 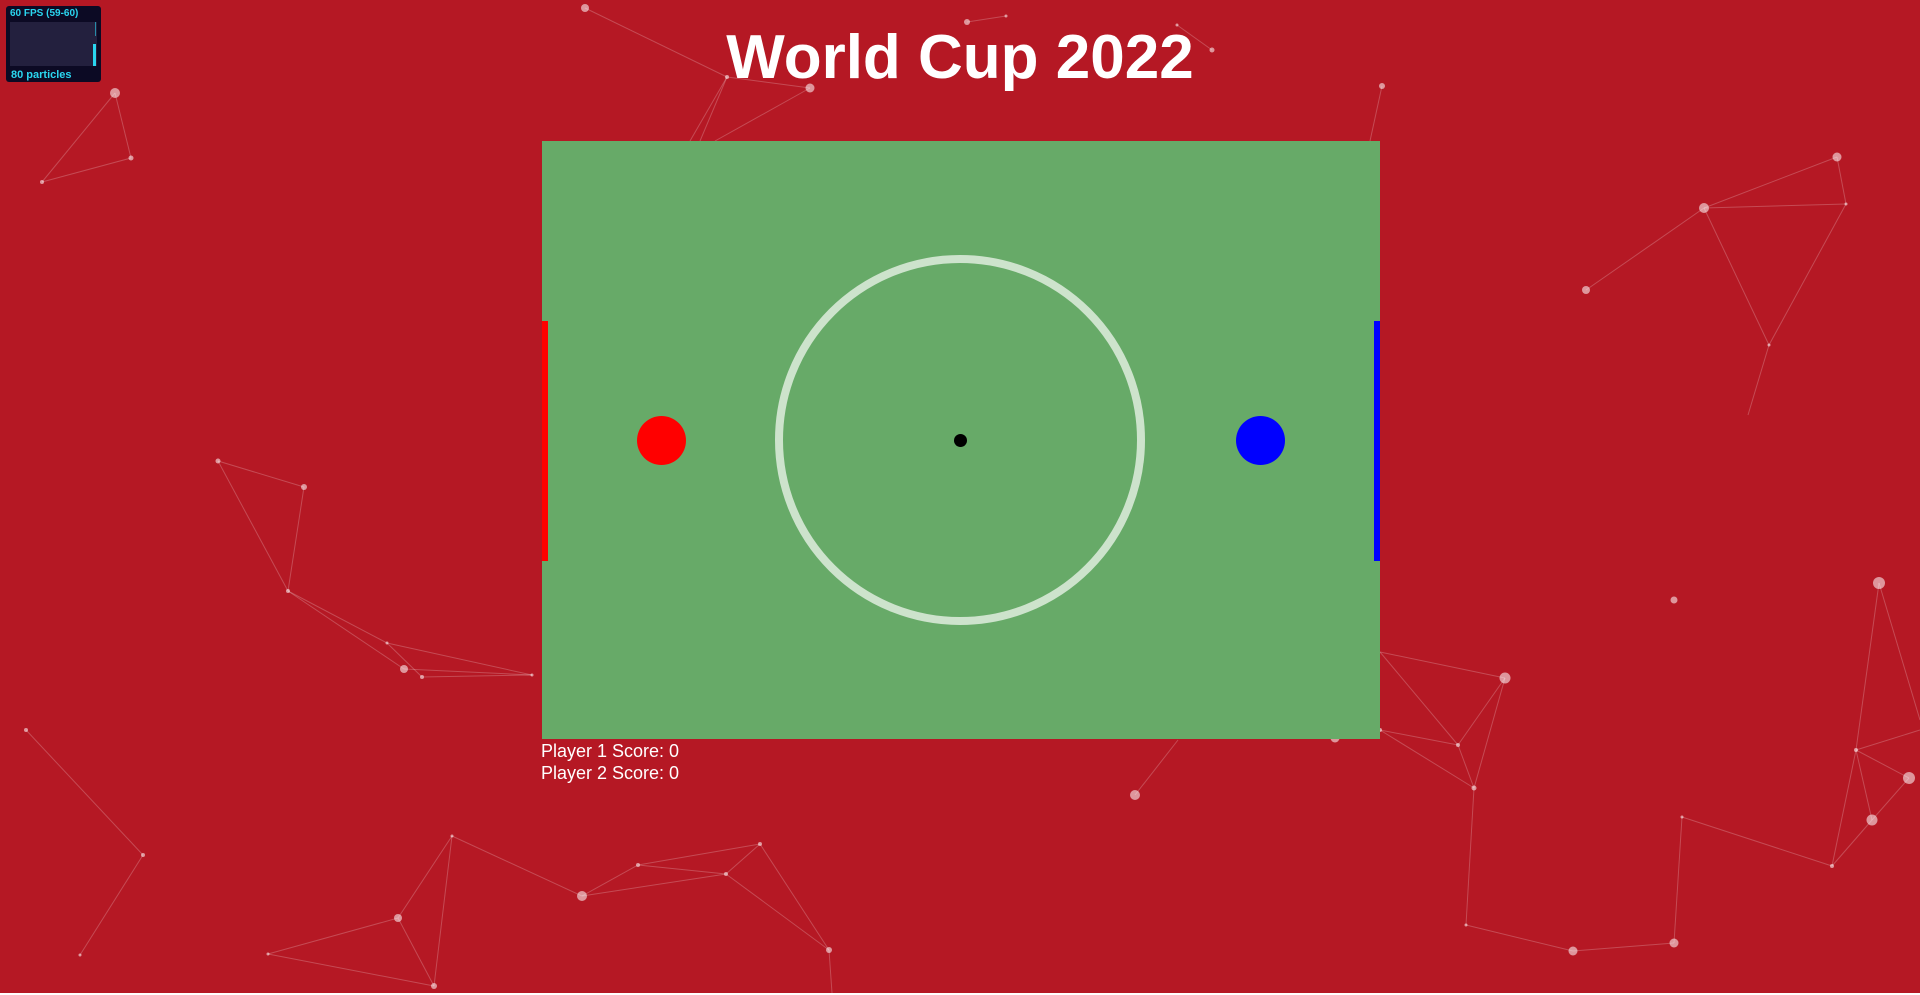 What do you see at coordinates (95, 29) in the screenshot?
I see `fps-graph-tick` at bounding box center [95, 29].